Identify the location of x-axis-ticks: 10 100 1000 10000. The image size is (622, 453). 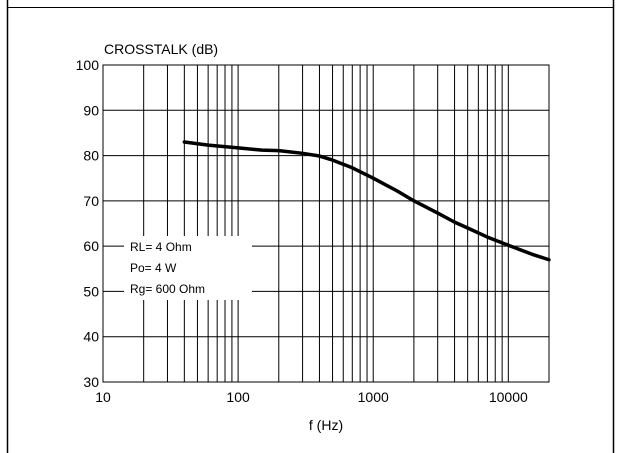
(311, 397).